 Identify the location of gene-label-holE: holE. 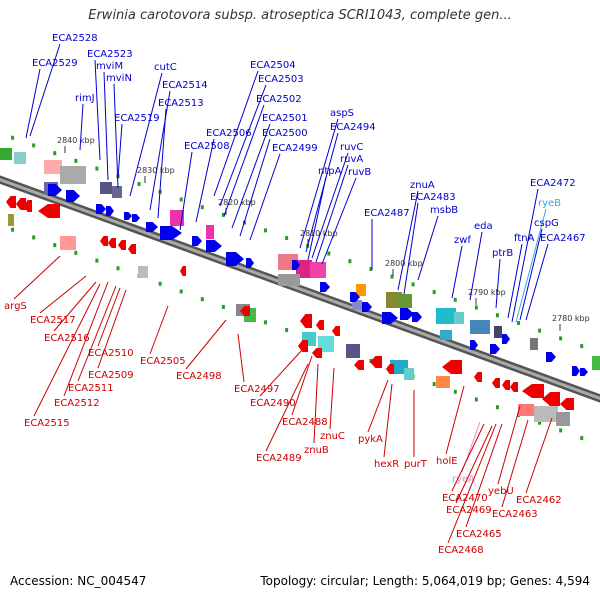
(447, 461).